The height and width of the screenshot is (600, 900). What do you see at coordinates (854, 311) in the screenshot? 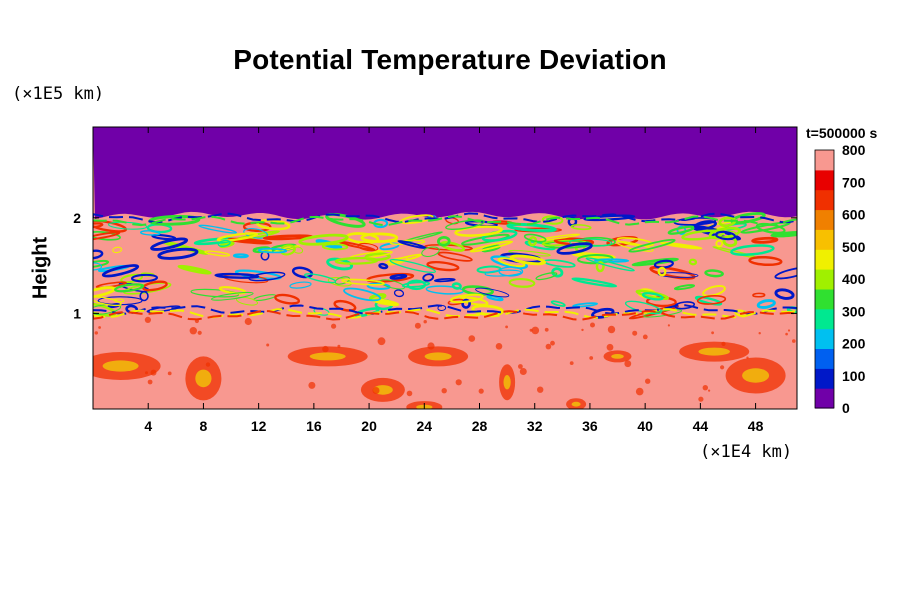
I see `colorbar-tick-label: 300` at bounding box center [854, 311].